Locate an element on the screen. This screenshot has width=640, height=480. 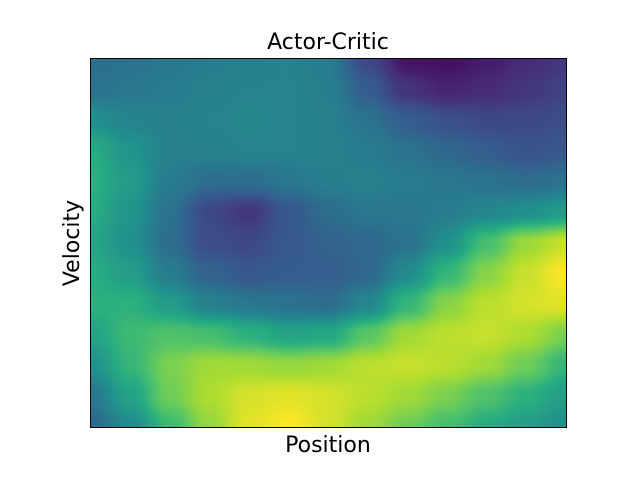
chart-title: Actor-Critic is located at coordinates (328, 42).